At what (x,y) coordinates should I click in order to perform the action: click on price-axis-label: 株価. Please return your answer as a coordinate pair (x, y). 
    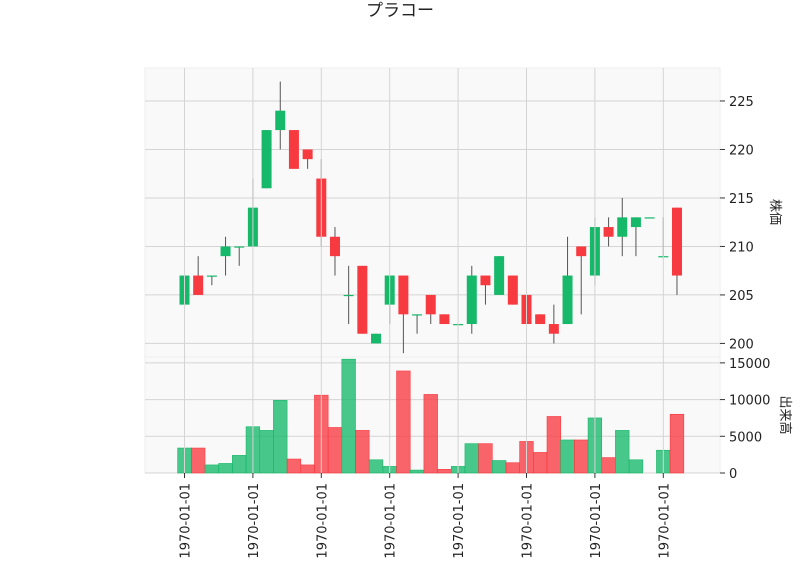
    Looking at the image, I should click on (774, 212).